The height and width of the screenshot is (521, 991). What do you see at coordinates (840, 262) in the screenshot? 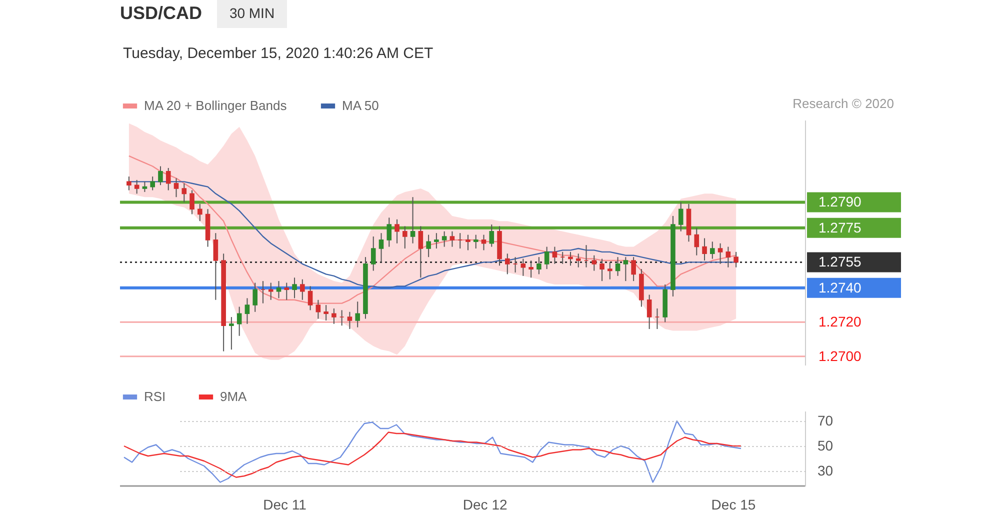
I see `y-tick-label: 1.2755` at bounding box center [840, 262].